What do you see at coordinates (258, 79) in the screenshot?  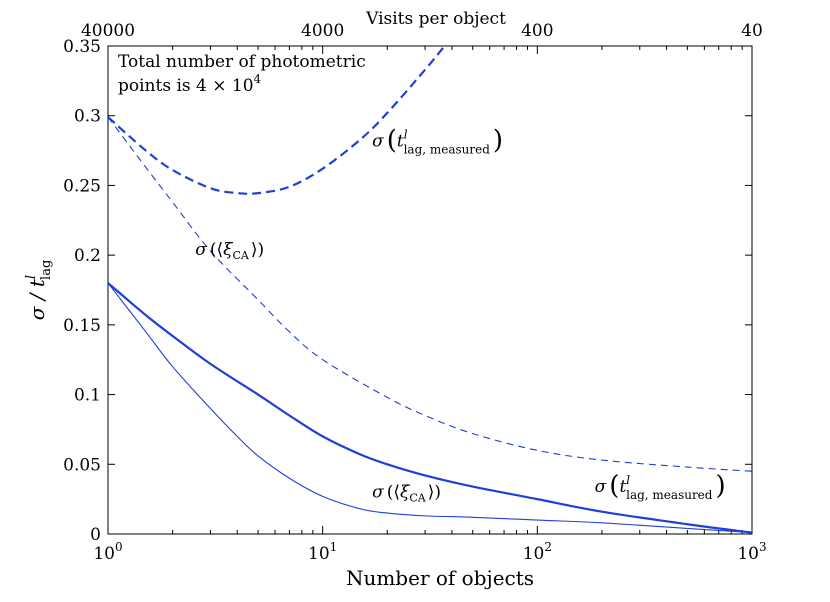 I see `annotation-line-2-sup: 4` at bounding box center [258, 79].